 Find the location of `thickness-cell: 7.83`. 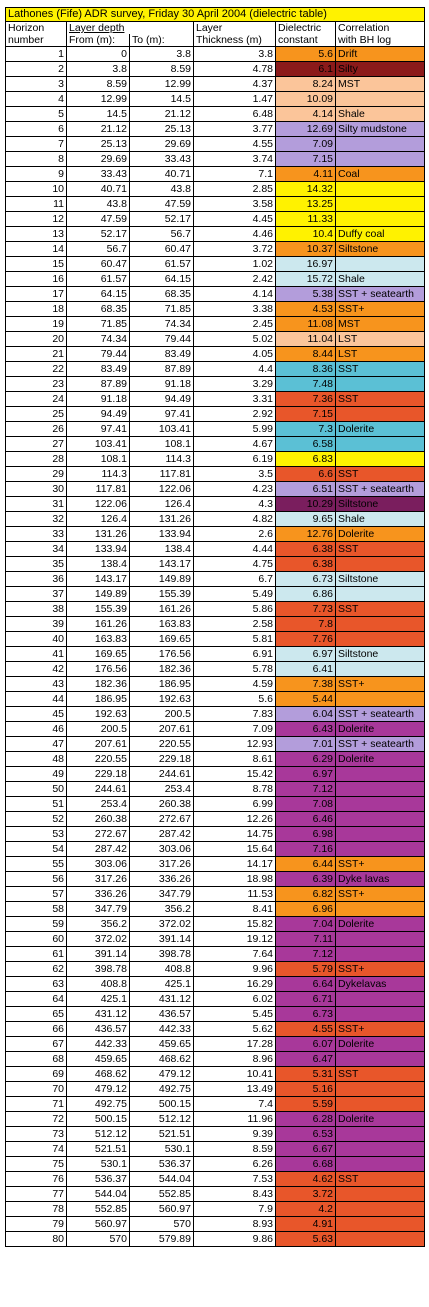

thickness-cell: 7.83 is located at coordinates (234, 714).